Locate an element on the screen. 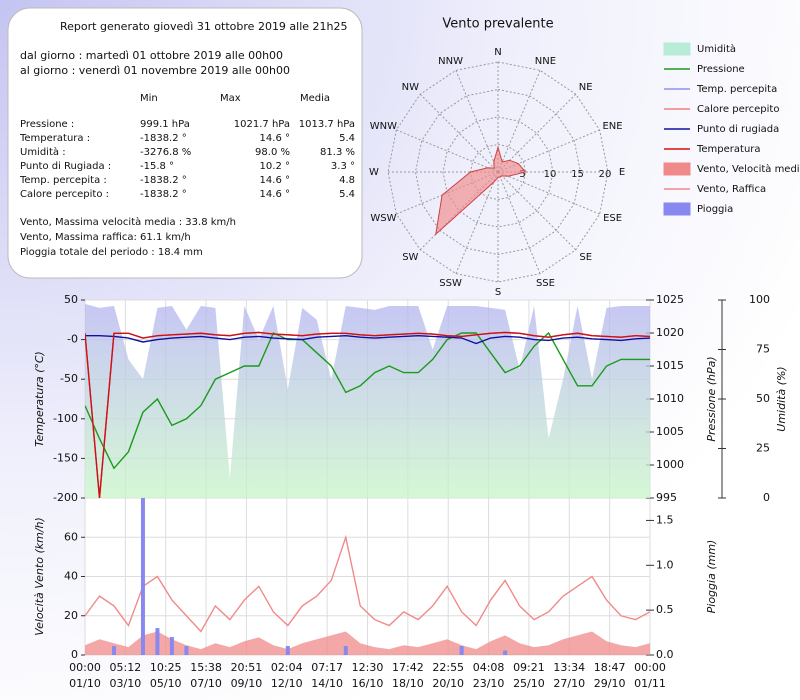 Image resolution: width=800 pixels, height=700 pixels. rose-direction: E is located at coordinates (622, 172).